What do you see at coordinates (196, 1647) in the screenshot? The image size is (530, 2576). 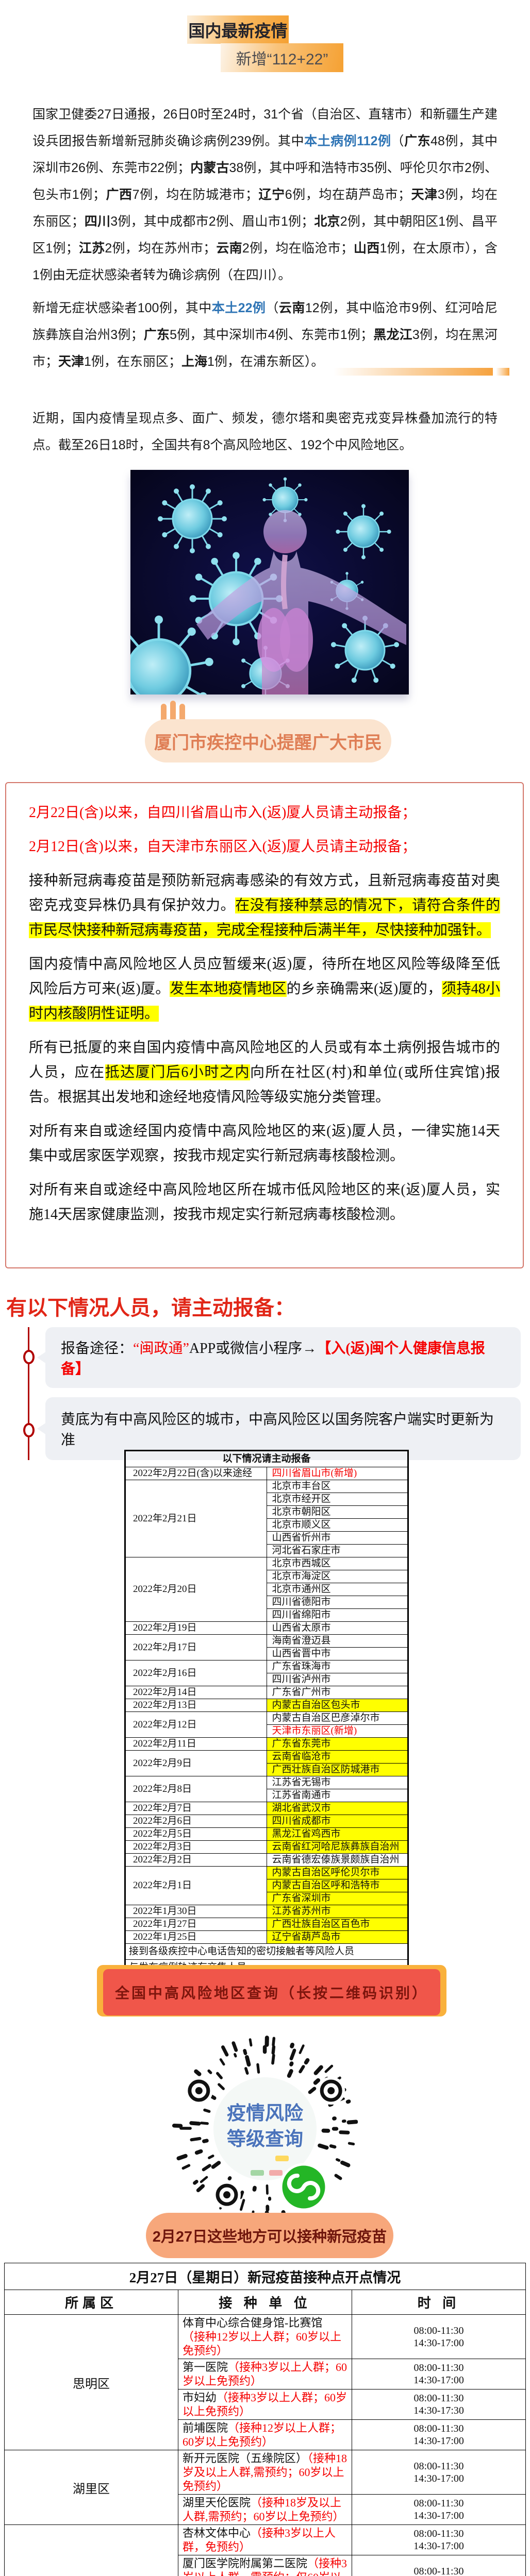 I see `report-date-cell: 2022年2月17日` at bounding box center [196, 1647].